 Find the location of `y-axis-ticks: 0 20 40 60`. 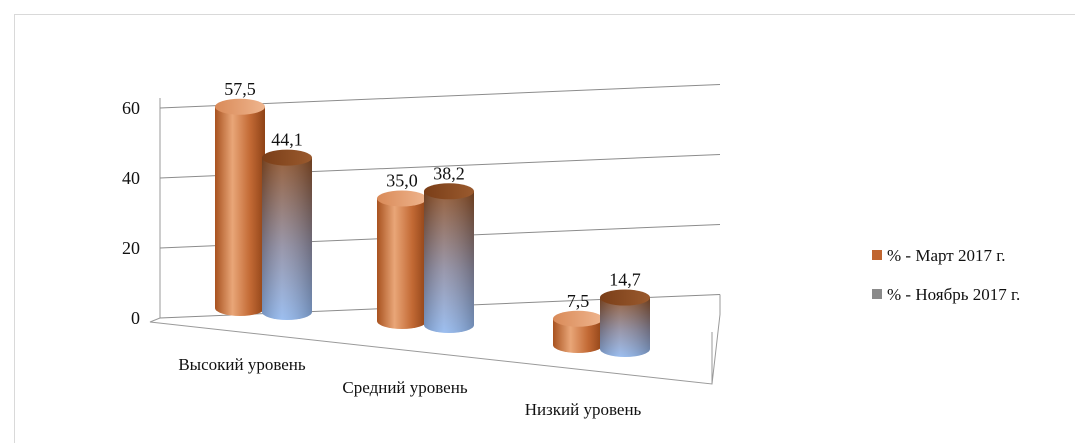

y-axis-ticks: 0 20 40 60 is located at coordinates (131, 213).